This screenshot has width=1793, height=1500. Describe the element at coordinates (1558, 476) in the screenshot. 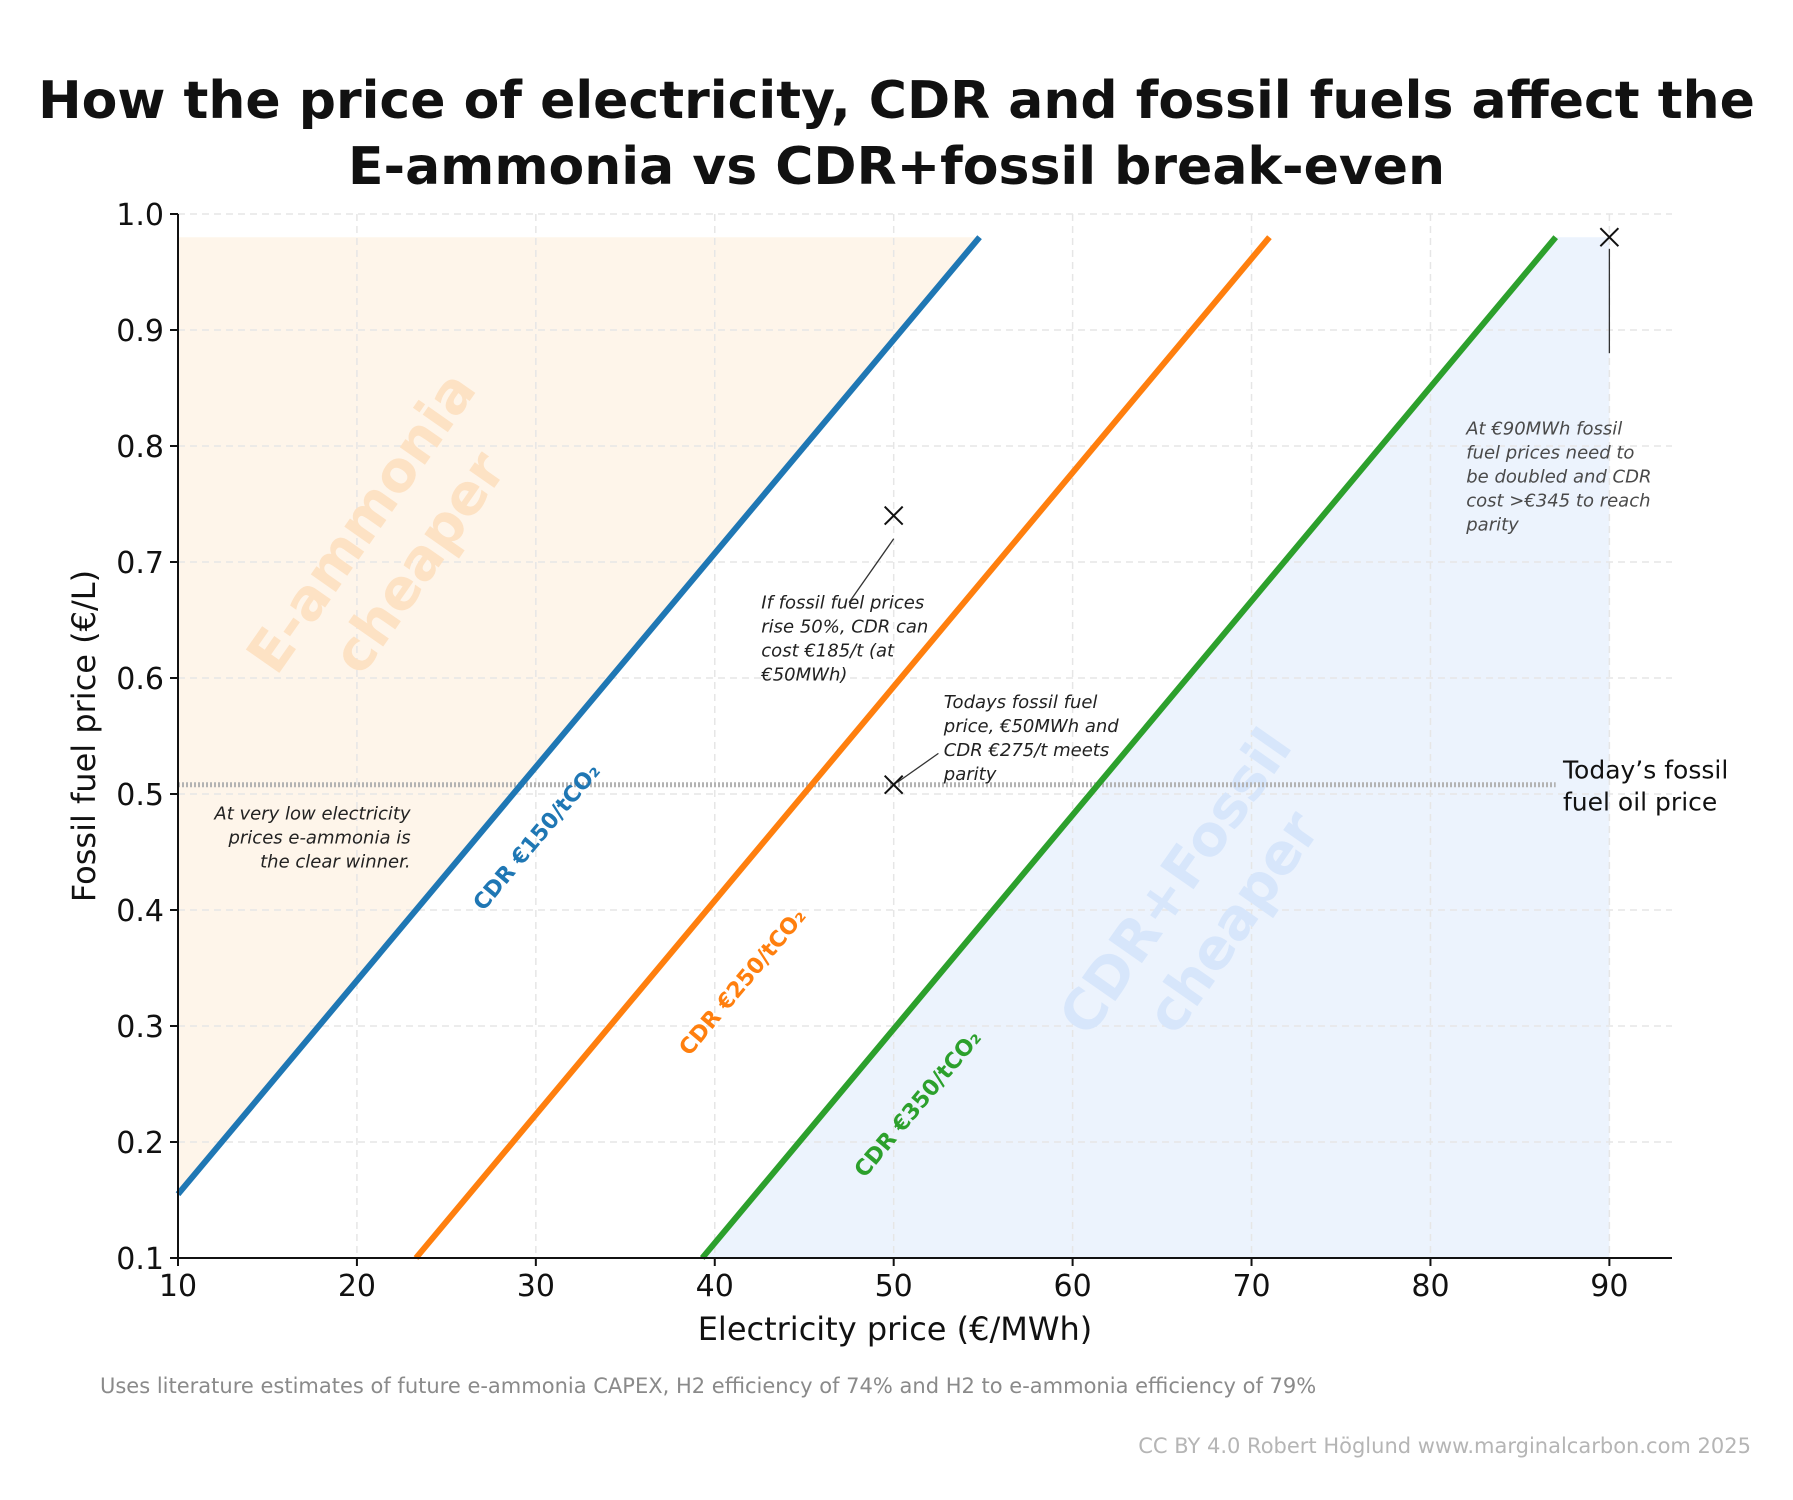

I see `annotation-line: be doubled and CDR` at that location.